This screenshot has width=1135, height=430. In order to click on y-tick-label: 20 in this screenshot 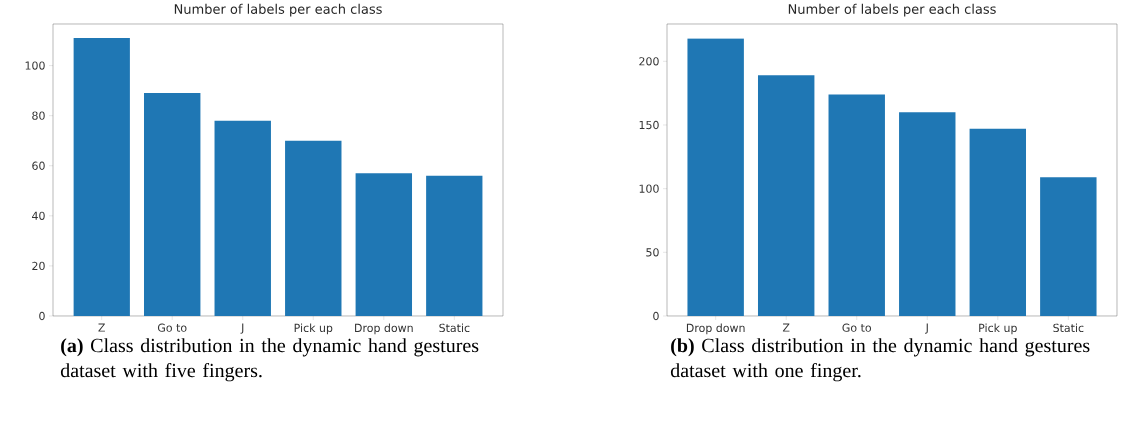, I will do `click(38, 266)`.